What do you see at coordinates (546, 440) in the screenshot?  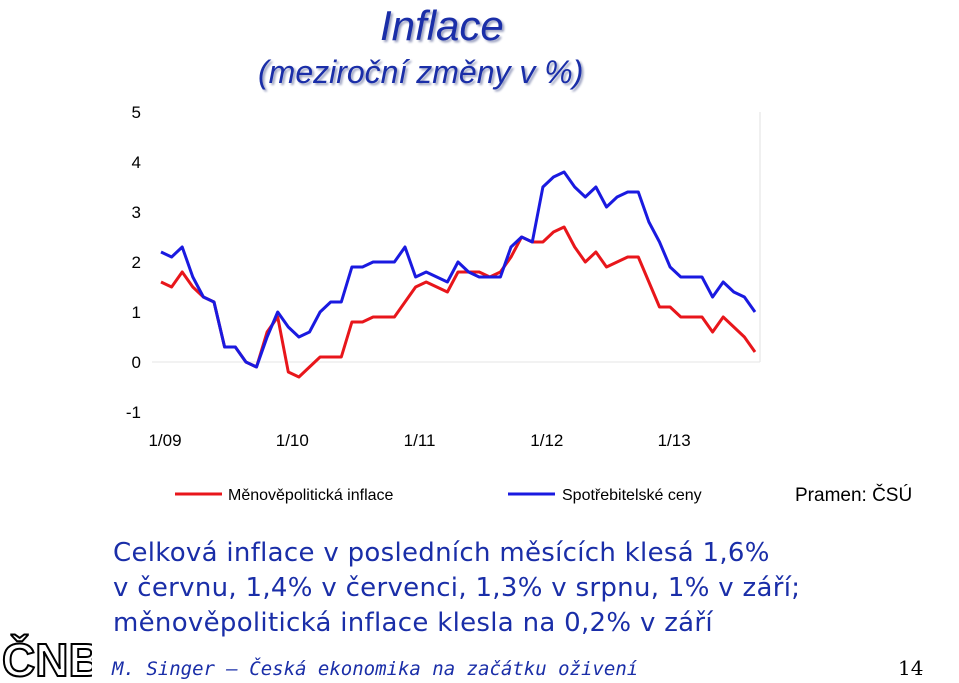 I see `x-tick-label: 1/12` at bounding box center [546, 440].